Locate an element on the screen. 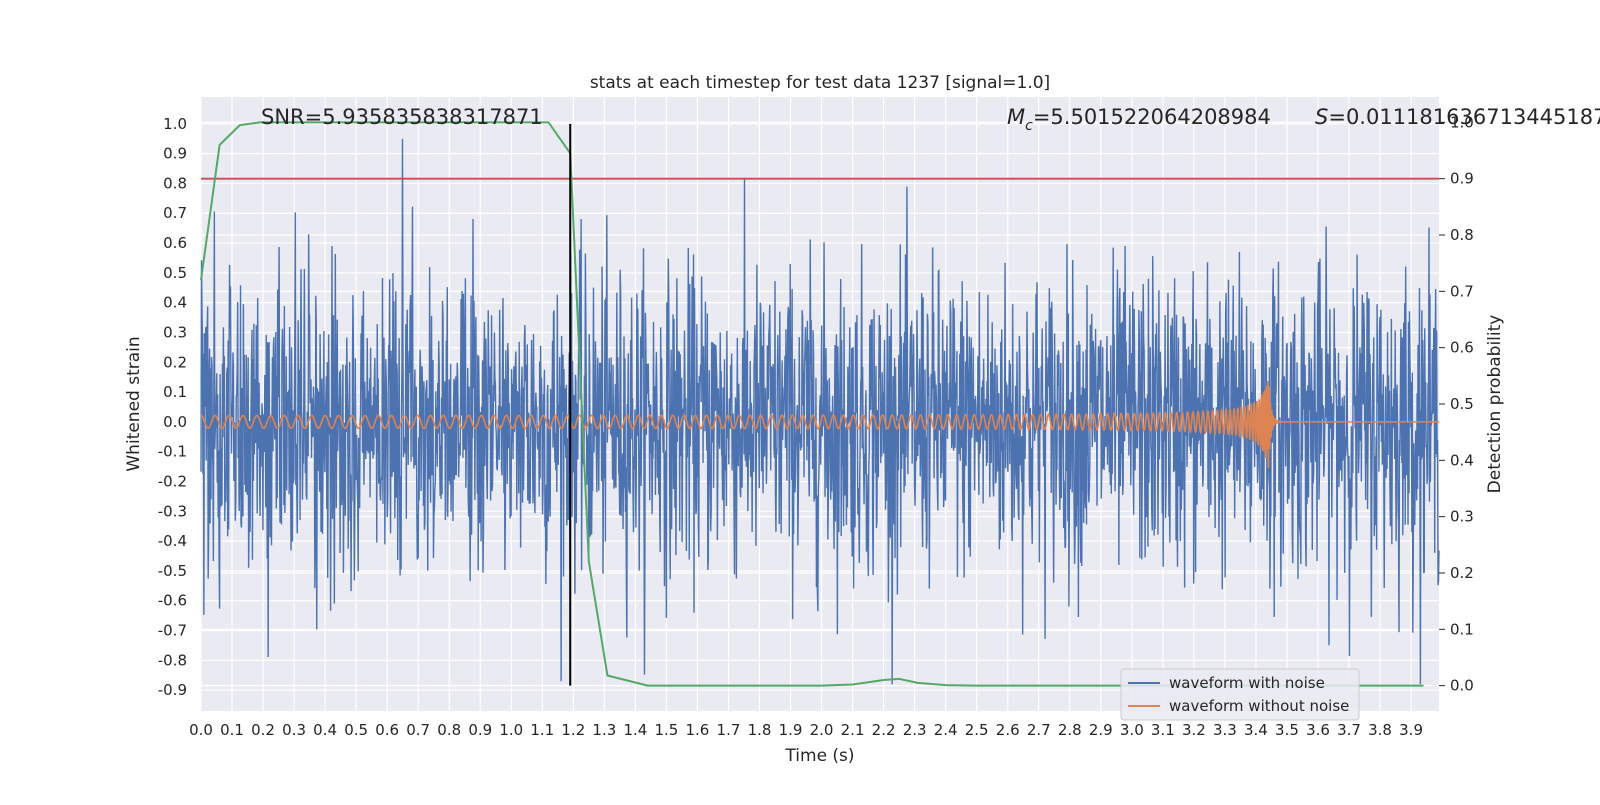 The height and width of the screenshot is (805, 1600). x-tick-label: 2.4 is located at coordinates (946, 730).